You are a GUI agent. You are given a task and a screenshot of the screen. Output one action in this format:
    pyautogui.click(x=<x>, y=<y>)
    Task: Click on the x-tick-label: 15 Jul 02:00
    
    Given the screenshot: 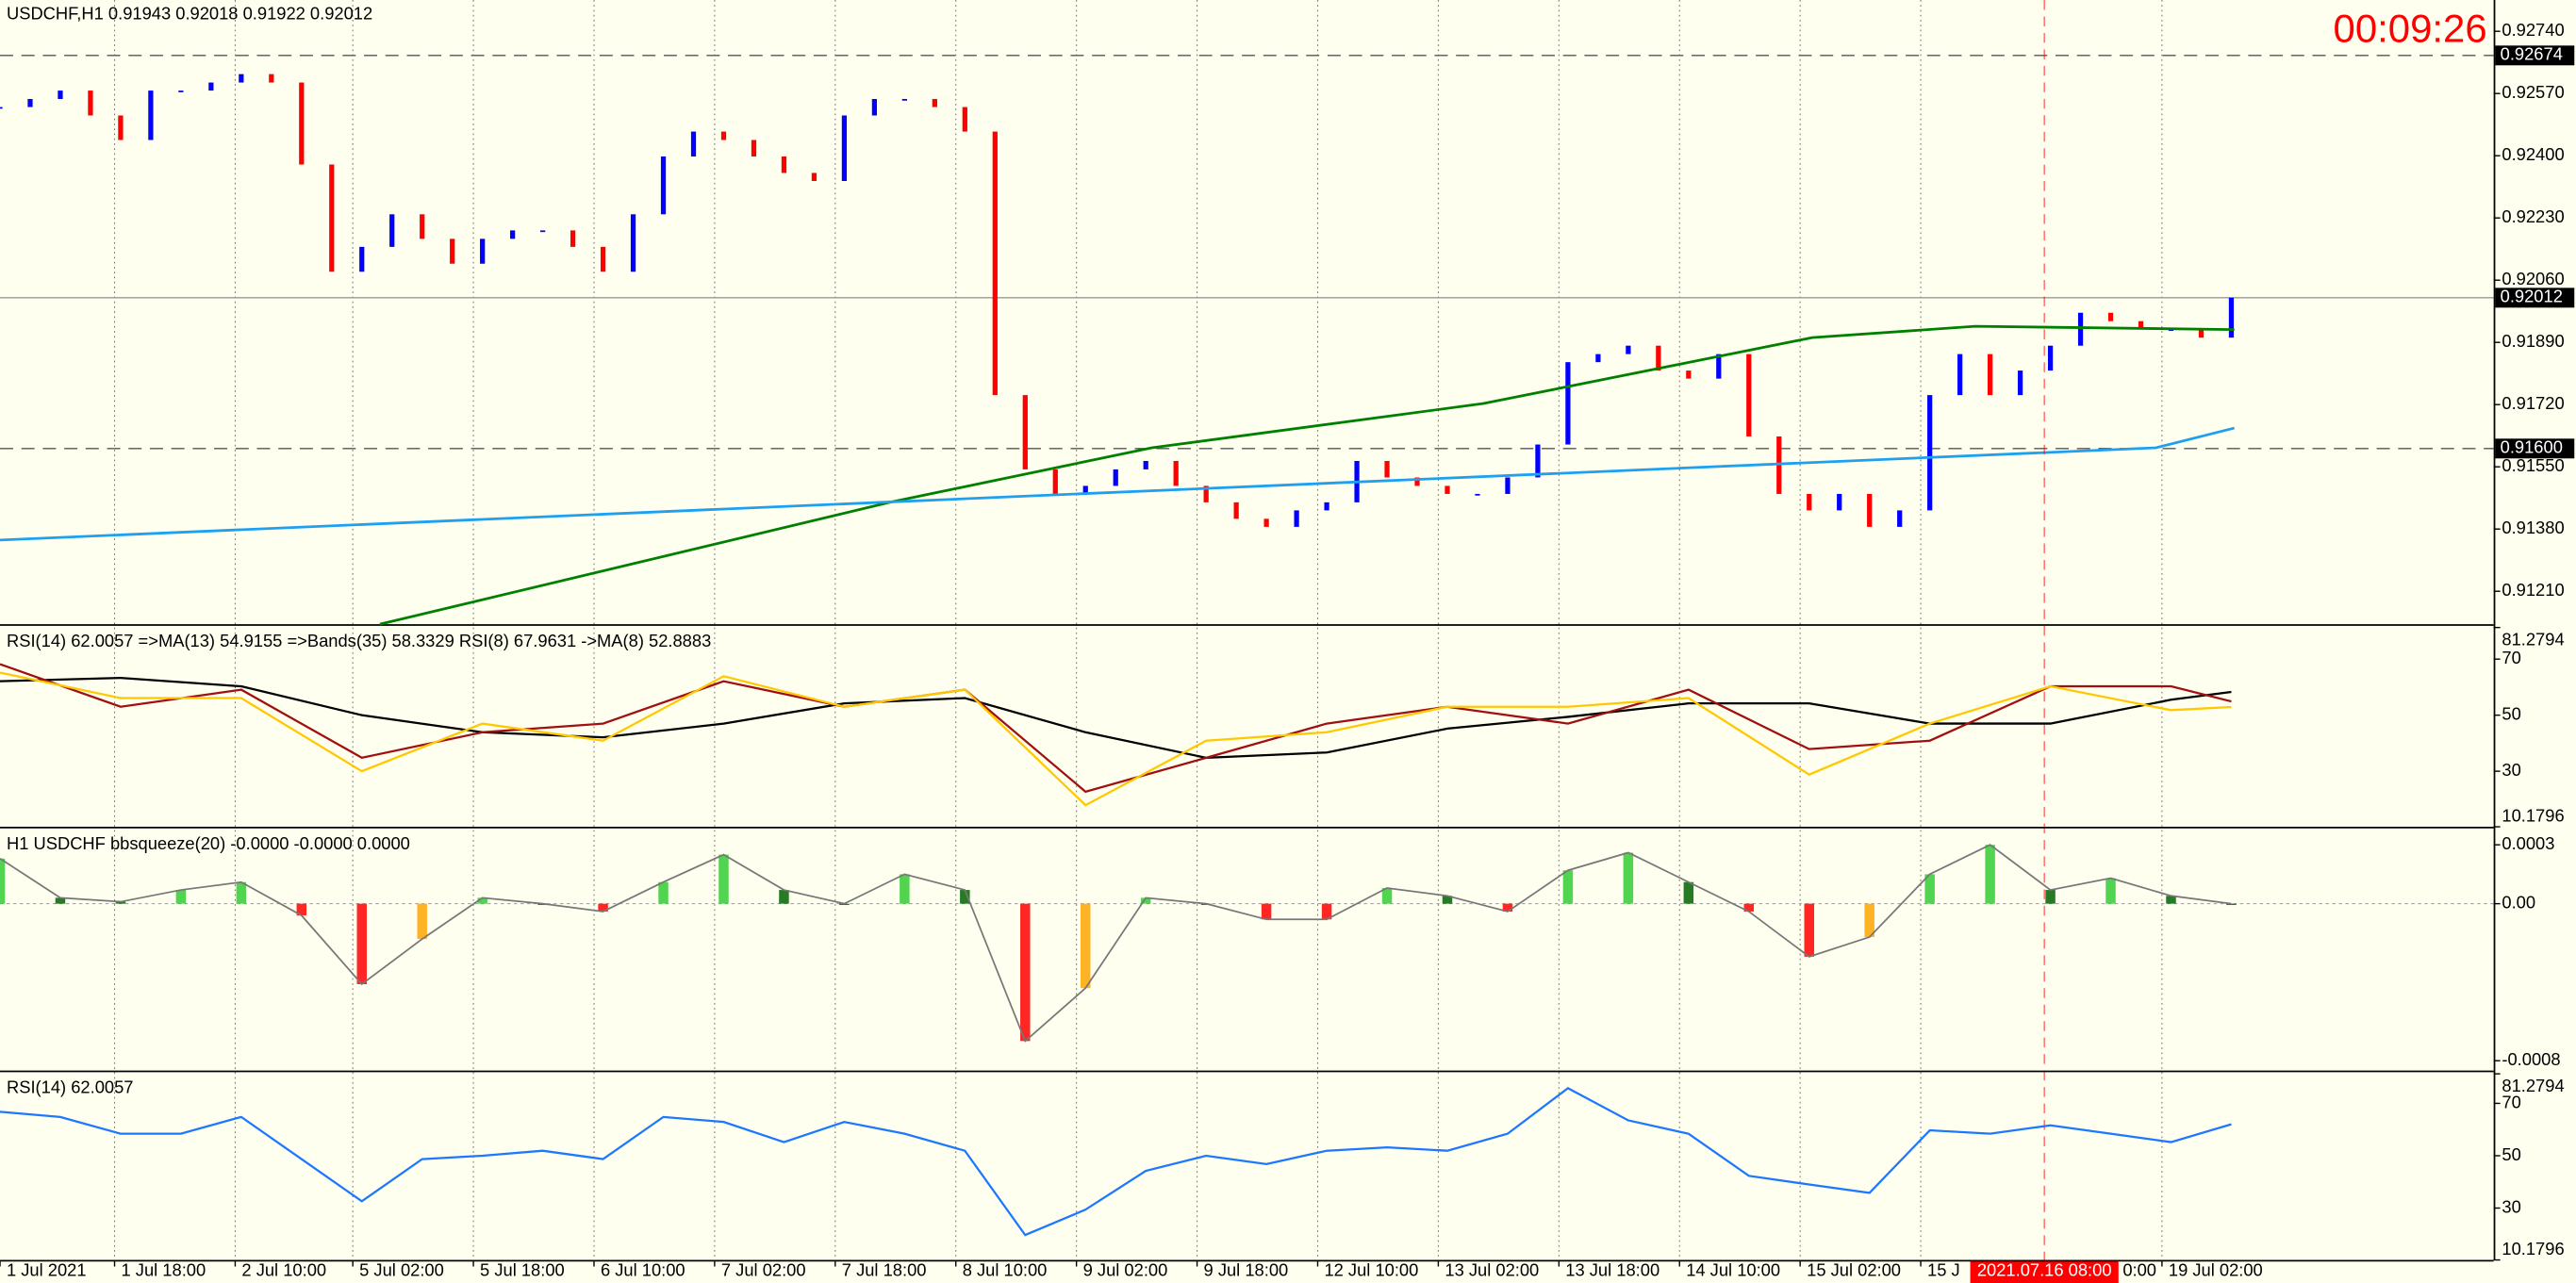 What is the action you would take?
    pyautogui.click(x=1854, y=1270)
    